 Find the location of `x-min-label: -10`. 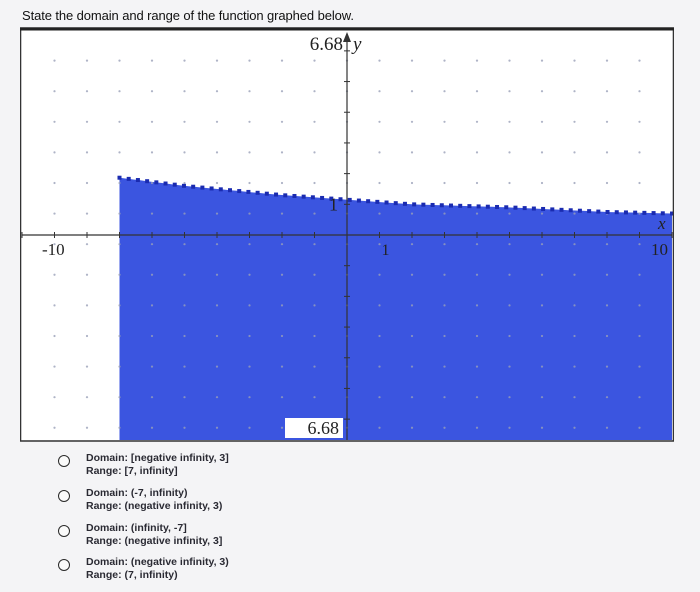

x-min-label: -10 is located at coordinates (53, 249).